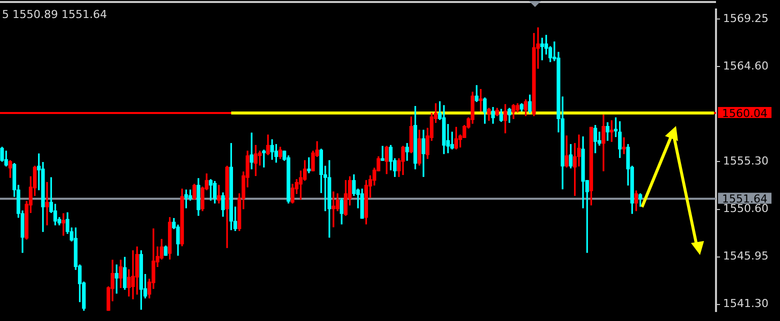  I want to click on ref-line-label: 1560.04, so click(745, 113).